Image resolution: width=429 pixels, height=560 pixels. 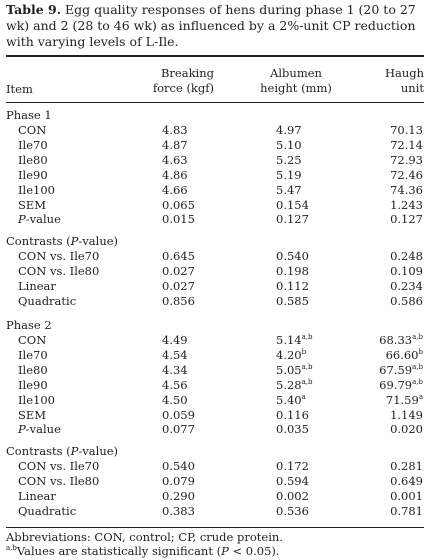 I want to click on cell-albumen-height-value: 4.20, so click(x=289, y=354).